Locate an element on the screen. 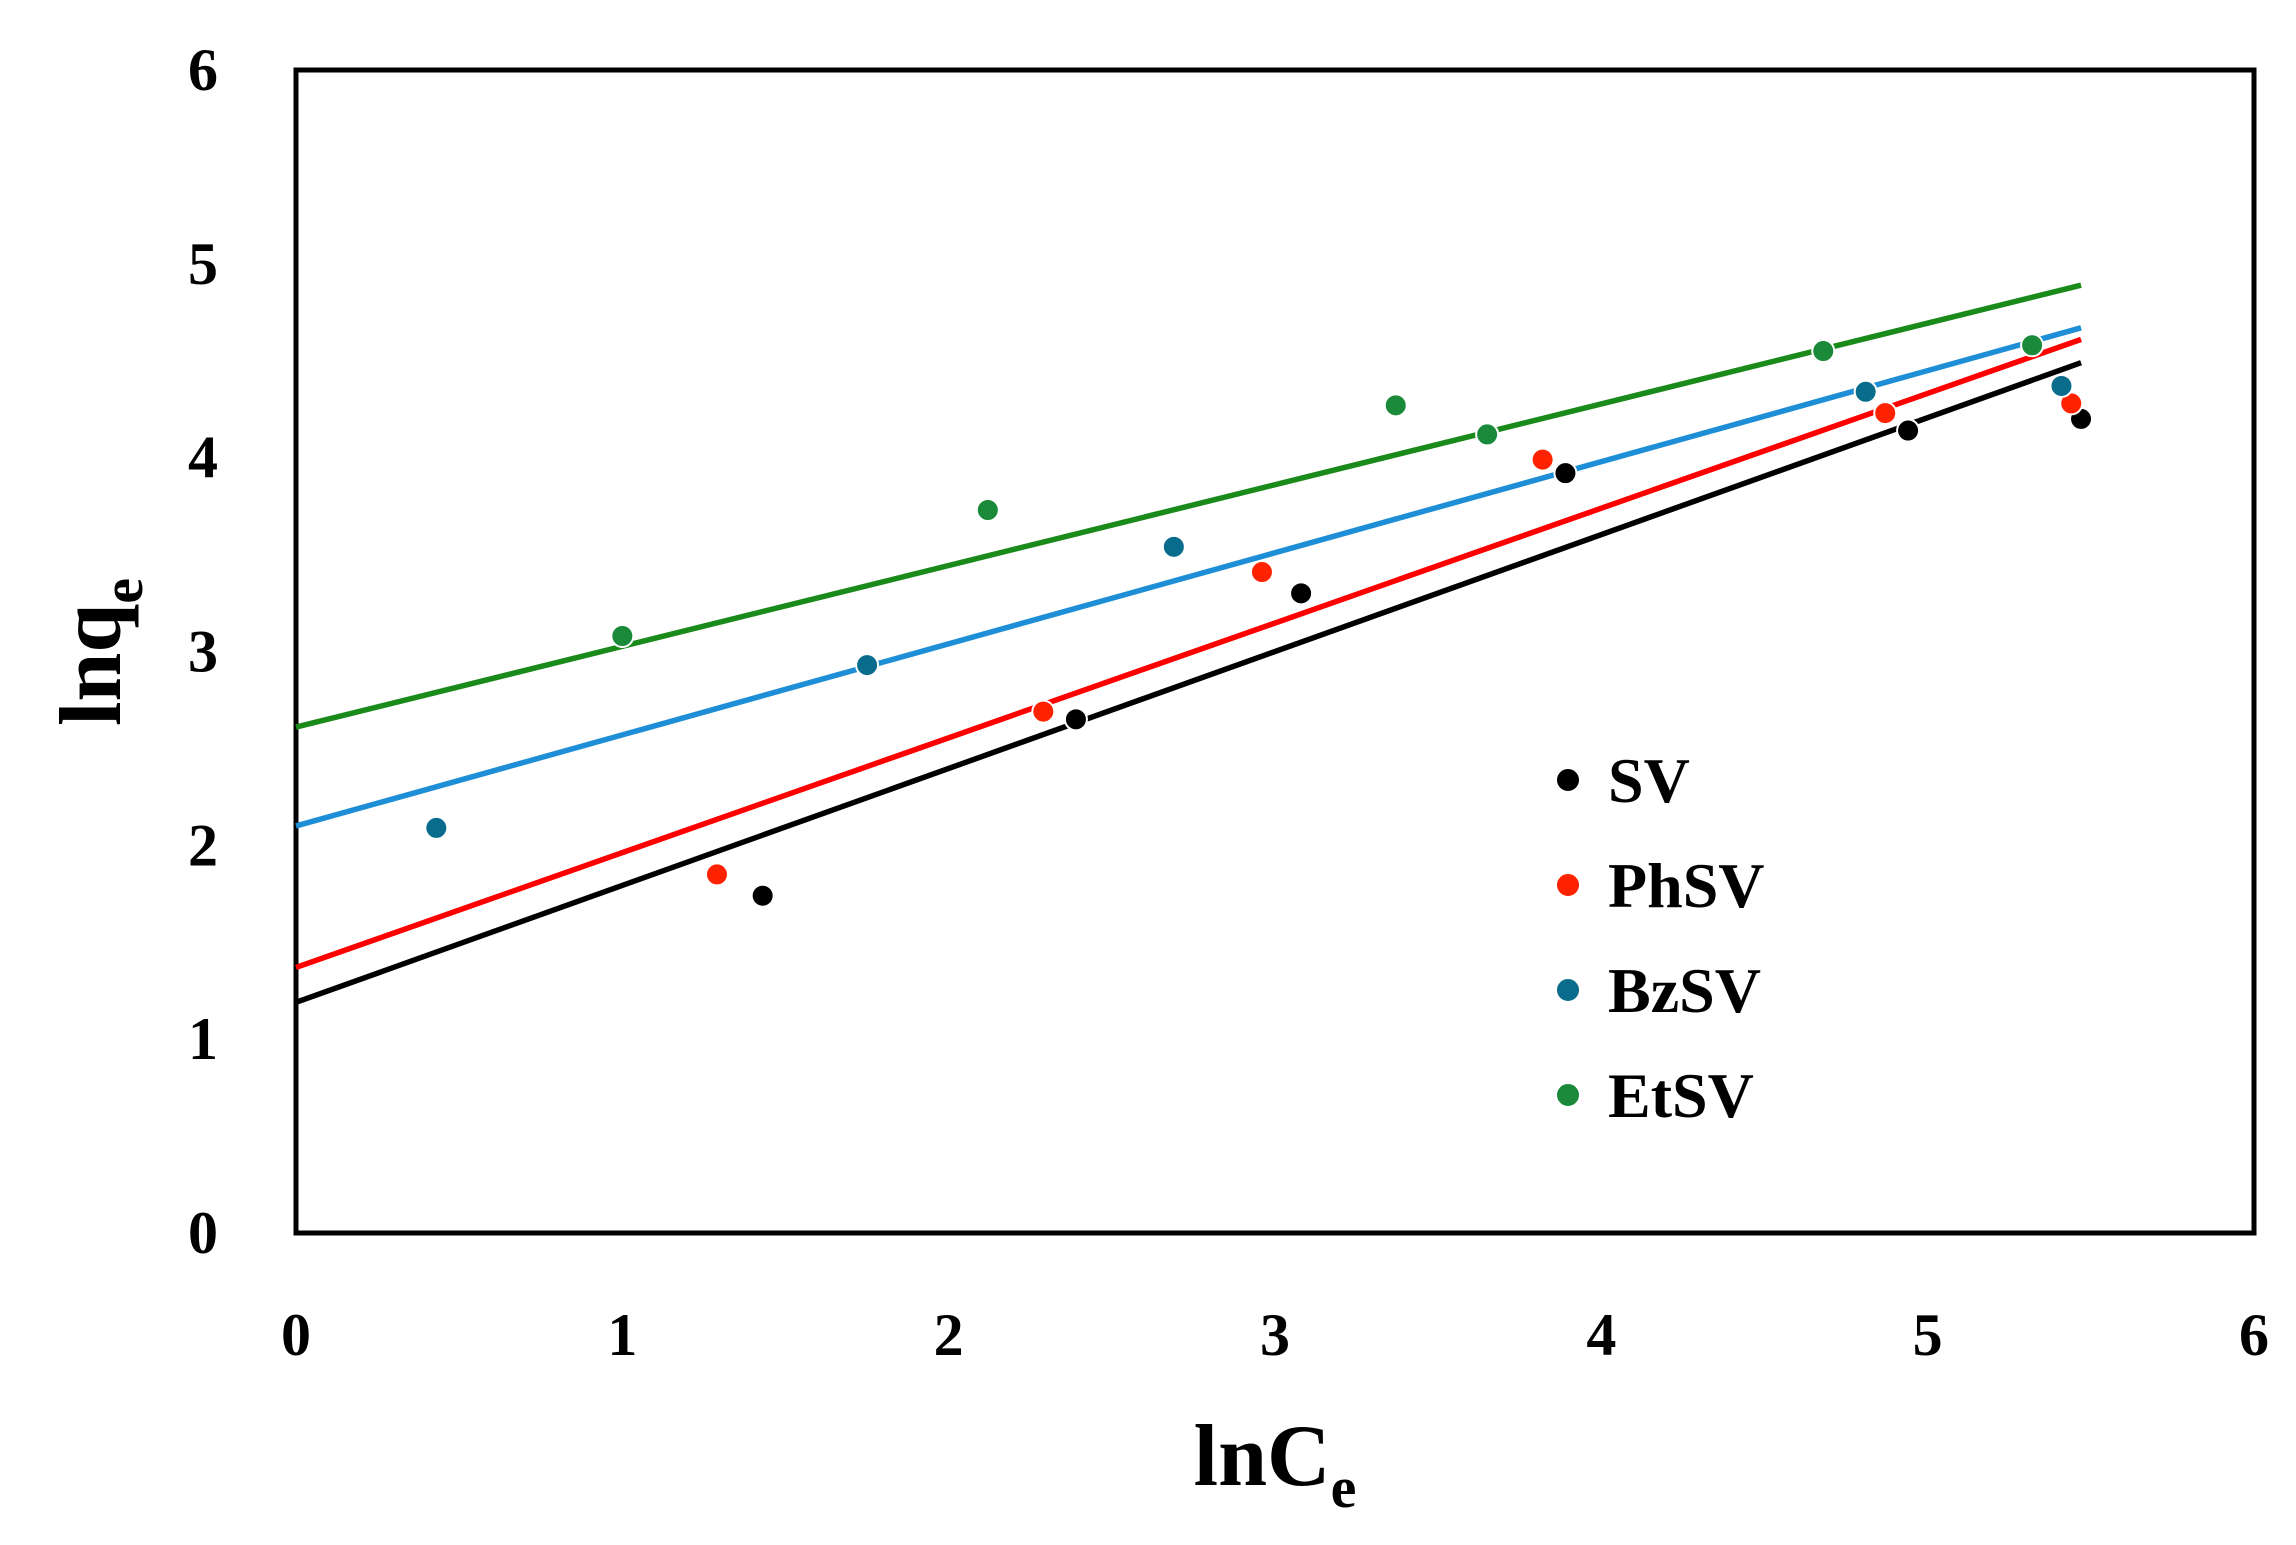 The width and height of the screenshot is (2296, 1545). y-tick-label: 1 is located at coordinates (203, 1039).